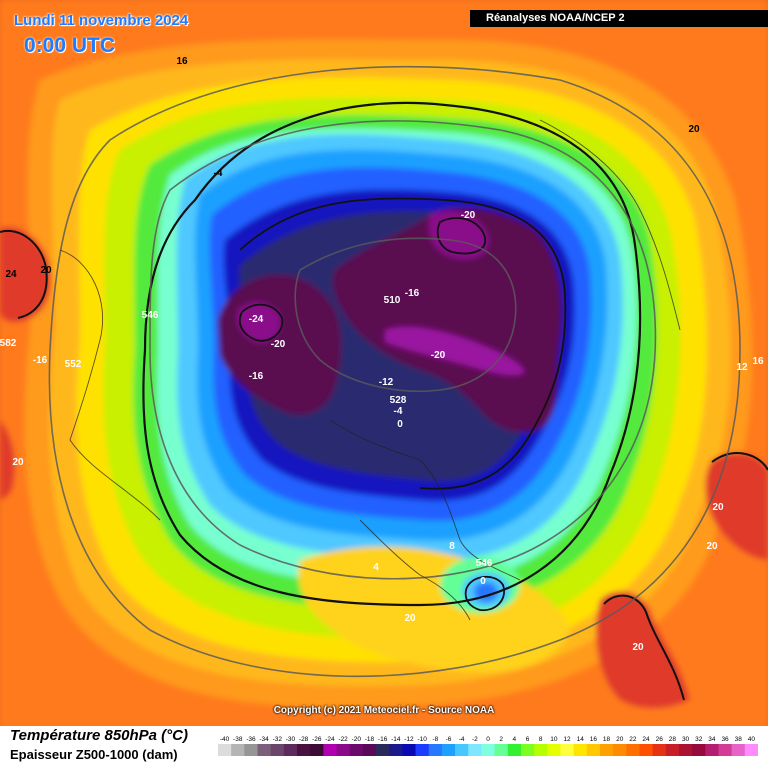  I want to click on scale-tick-label: 30, so click(686, 739).